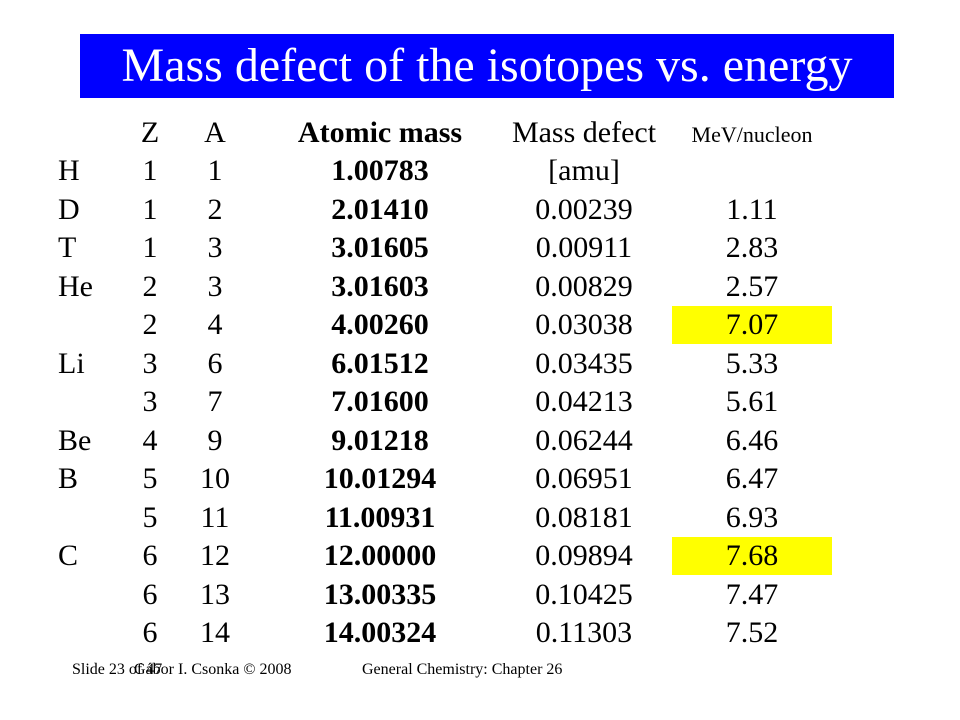  What do you see at coordinates (752, 517) in the screenshot?
I see `binding-energy: 6.93` at bounding box center [752, 517].